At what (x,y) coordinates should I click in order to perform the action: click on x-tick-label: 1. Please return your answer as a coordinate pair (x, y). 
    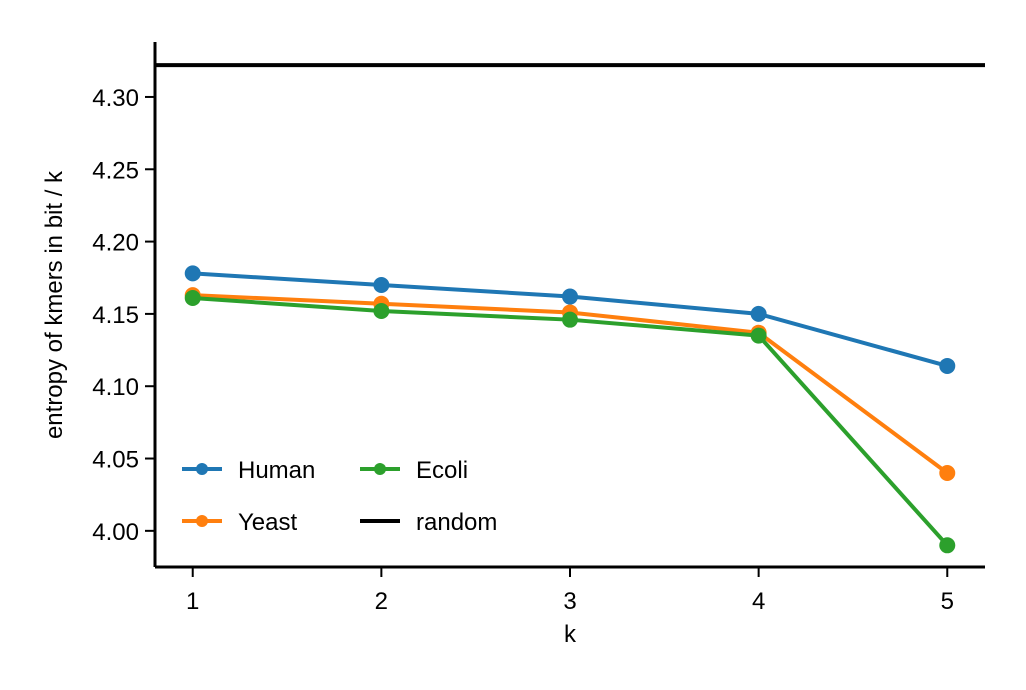
    Looking at the image, I should click on (192, 601).